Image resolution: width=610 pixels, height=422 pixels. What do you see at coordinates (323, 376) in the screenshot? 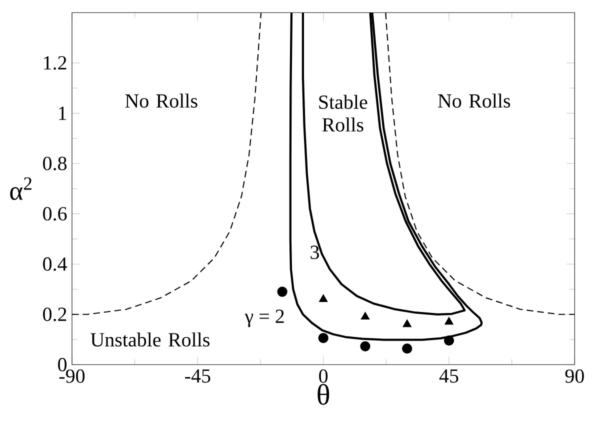
I see `x-tick-label: 0` at bounding box center [323, 376].